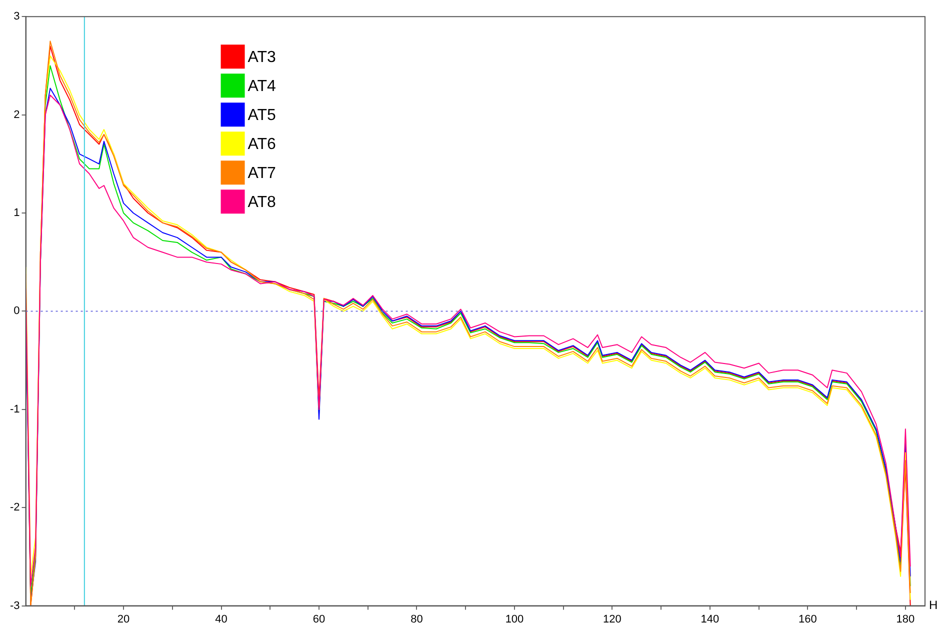 The height and width of the screenshot is (637, 951). What do you see at coordinates (262, 115) in the screenshot?
I see `legend-label: AT5` at bounding box center [262, 115].